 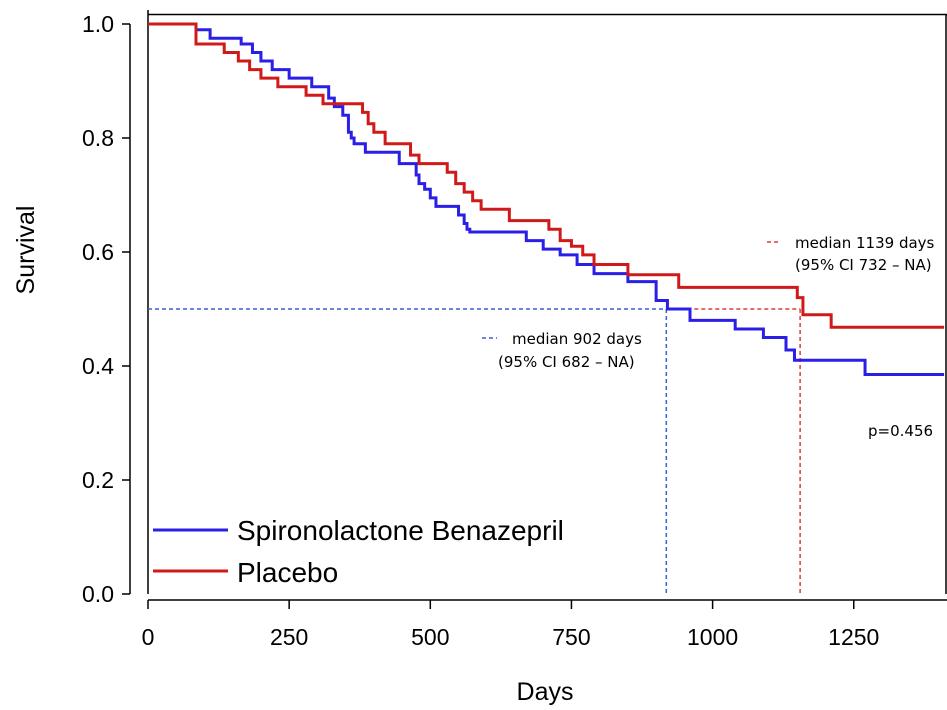 What do you see at coordinates (577, 339) in the screenshot?
I see `annotation-spironolactone-median: median 902 days` at bounding box center [577, 339].